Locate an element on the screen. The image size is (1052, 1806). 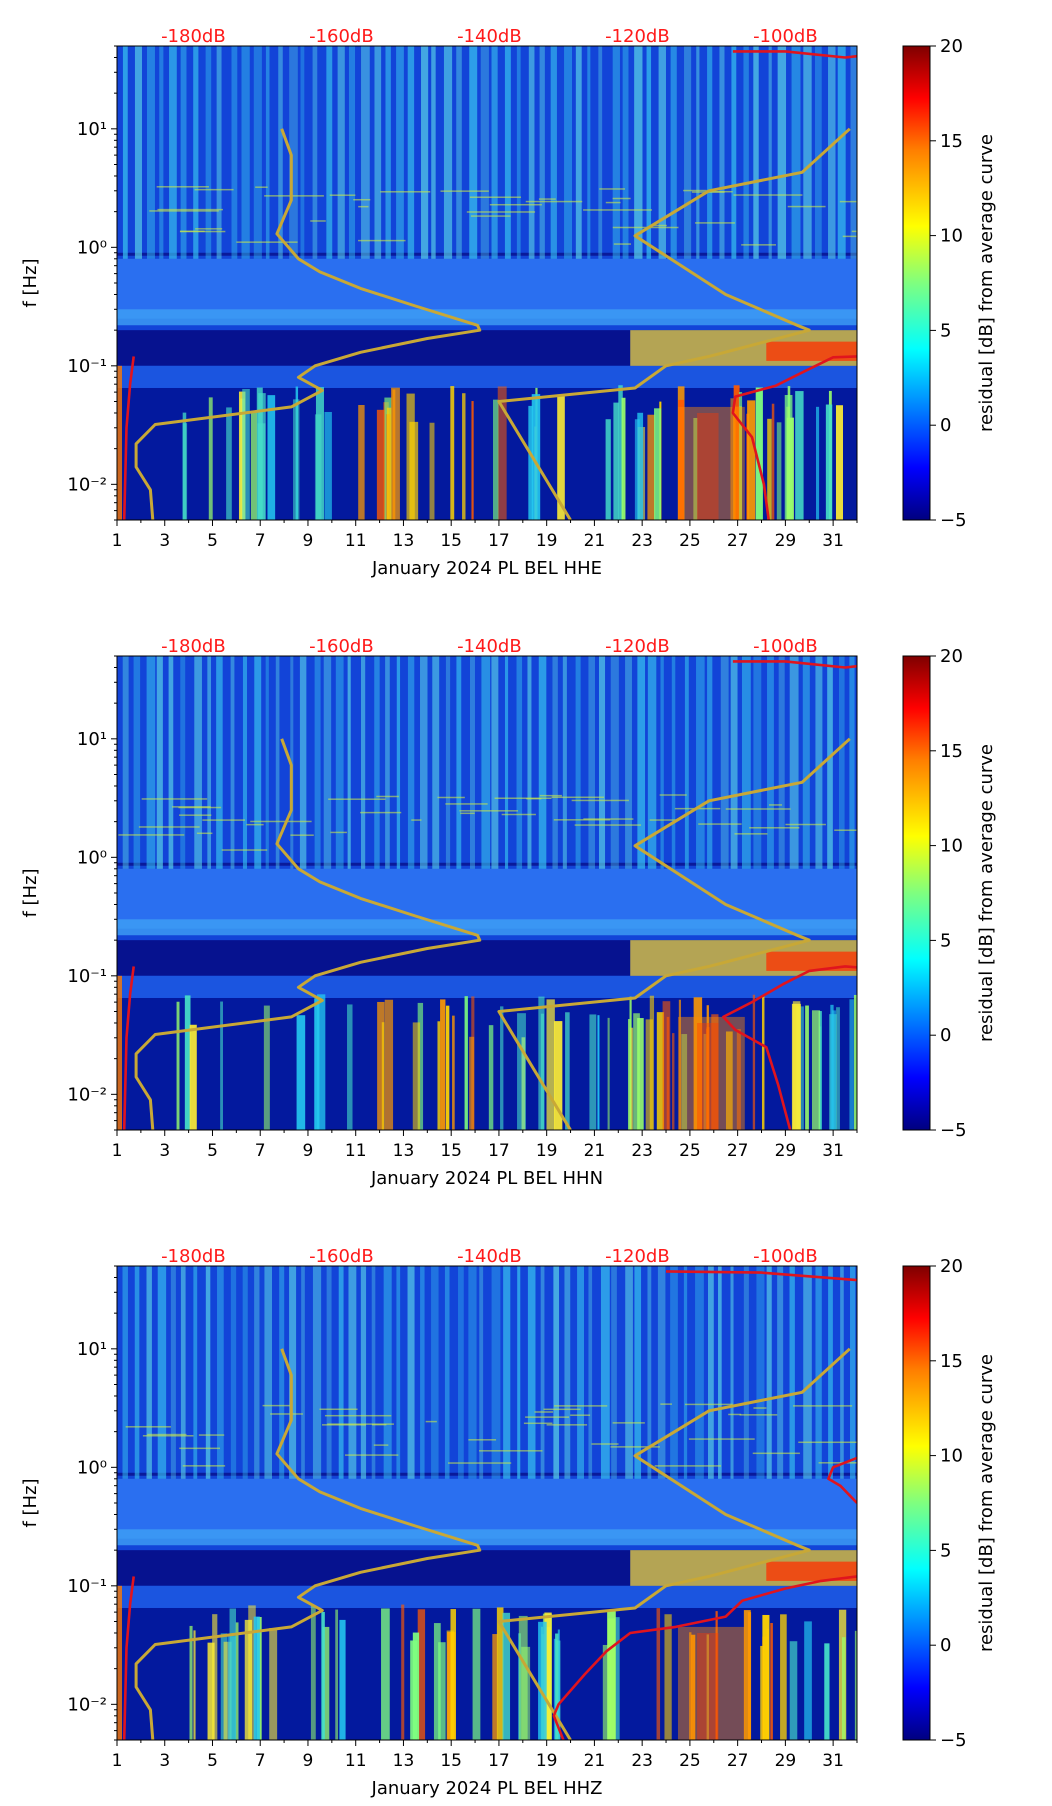
x-tick-label: 31 is located at coordinates (833, 1761).